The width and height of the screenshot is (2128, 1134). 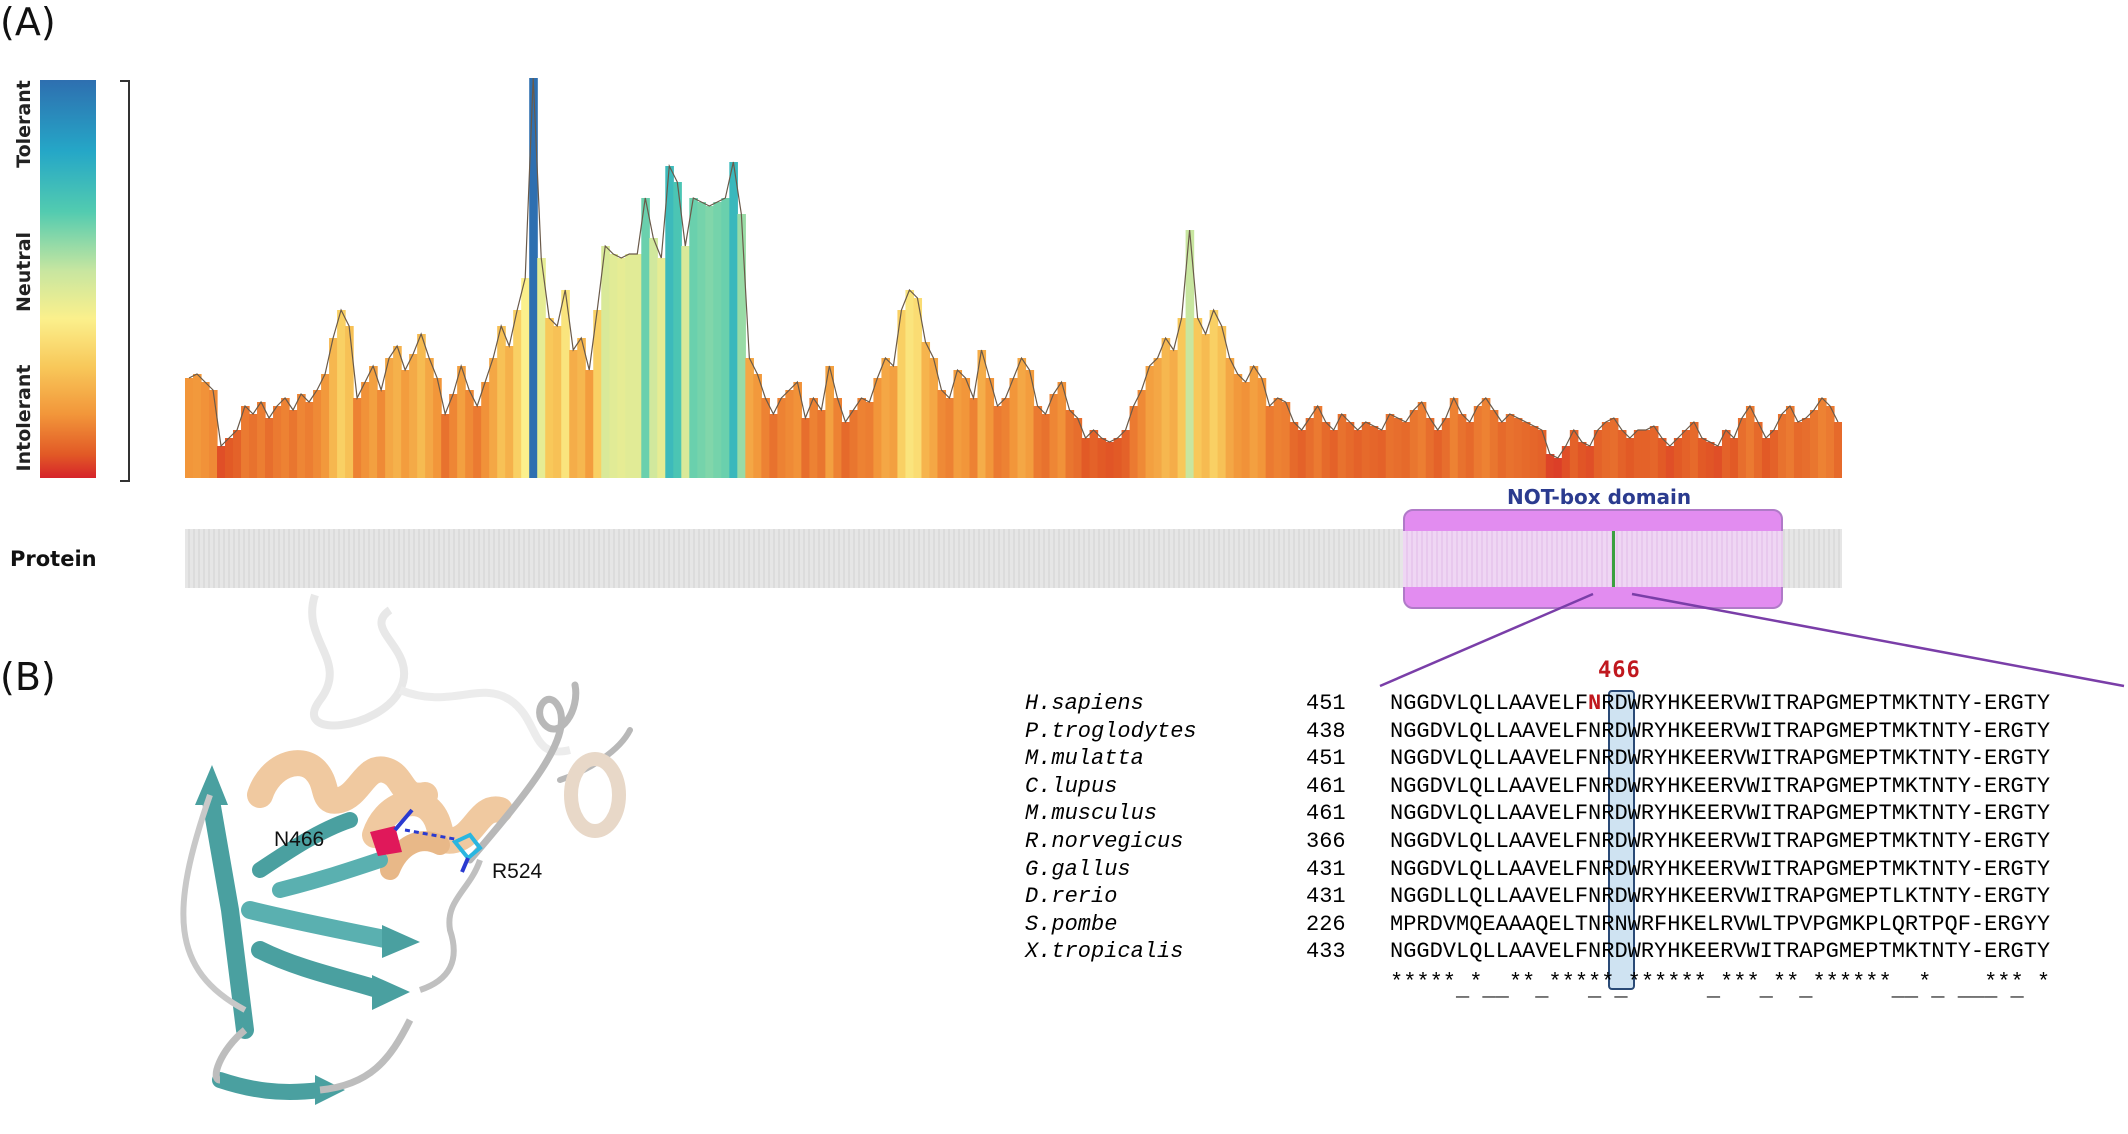 What do you see at coordinates (517, 871) in the screenshot?
I see `residue-label-r524: R524` at bounding box center [517, 871].